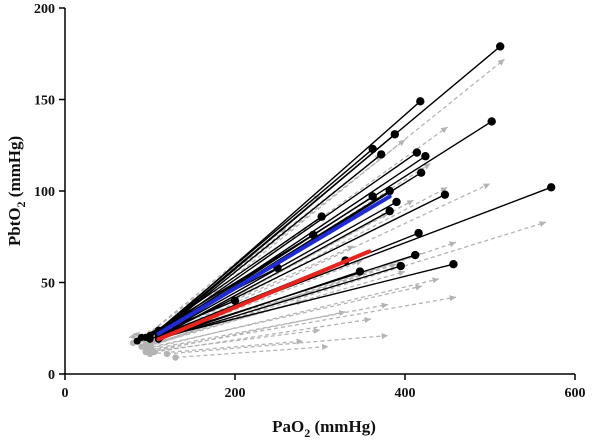 This screenshot has height=443, width=597. I want to click on y-tick-label: 0, so click(51, 375).